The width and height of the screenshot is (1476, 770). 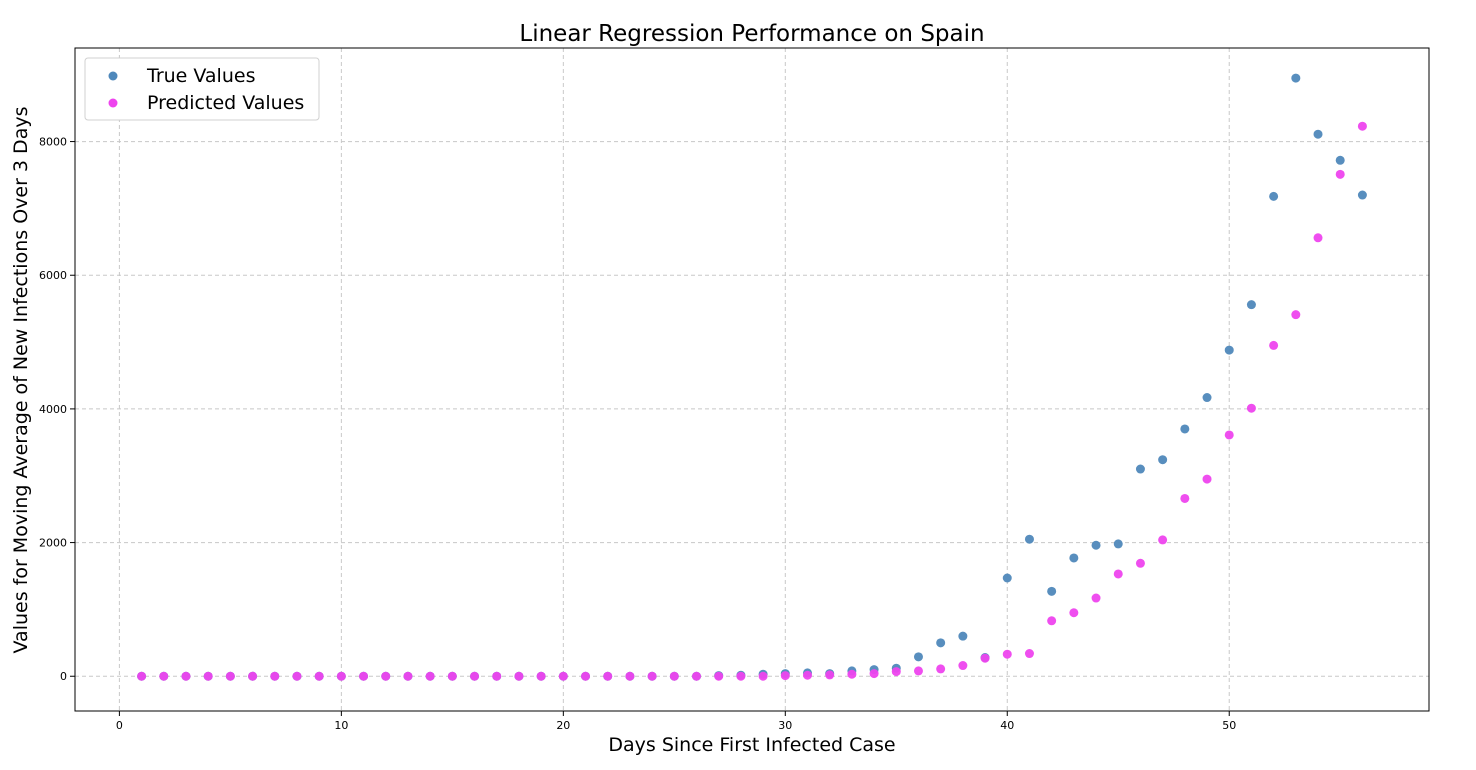 I want to click on legend-marker-predicted-values, so click(x=113, y=103).